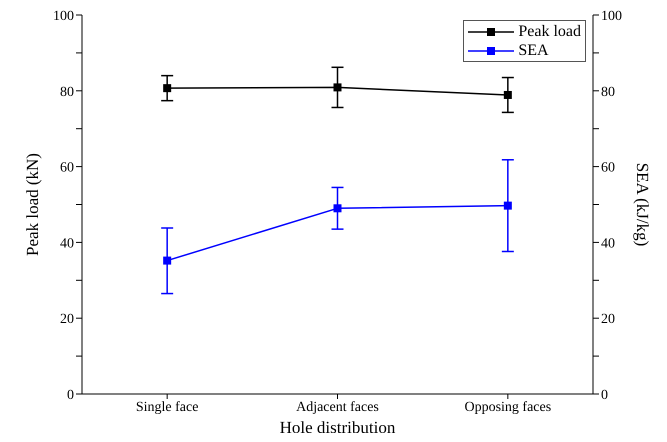  I want to click on x-tick-label: Adjacent faces, so click(337, 407).